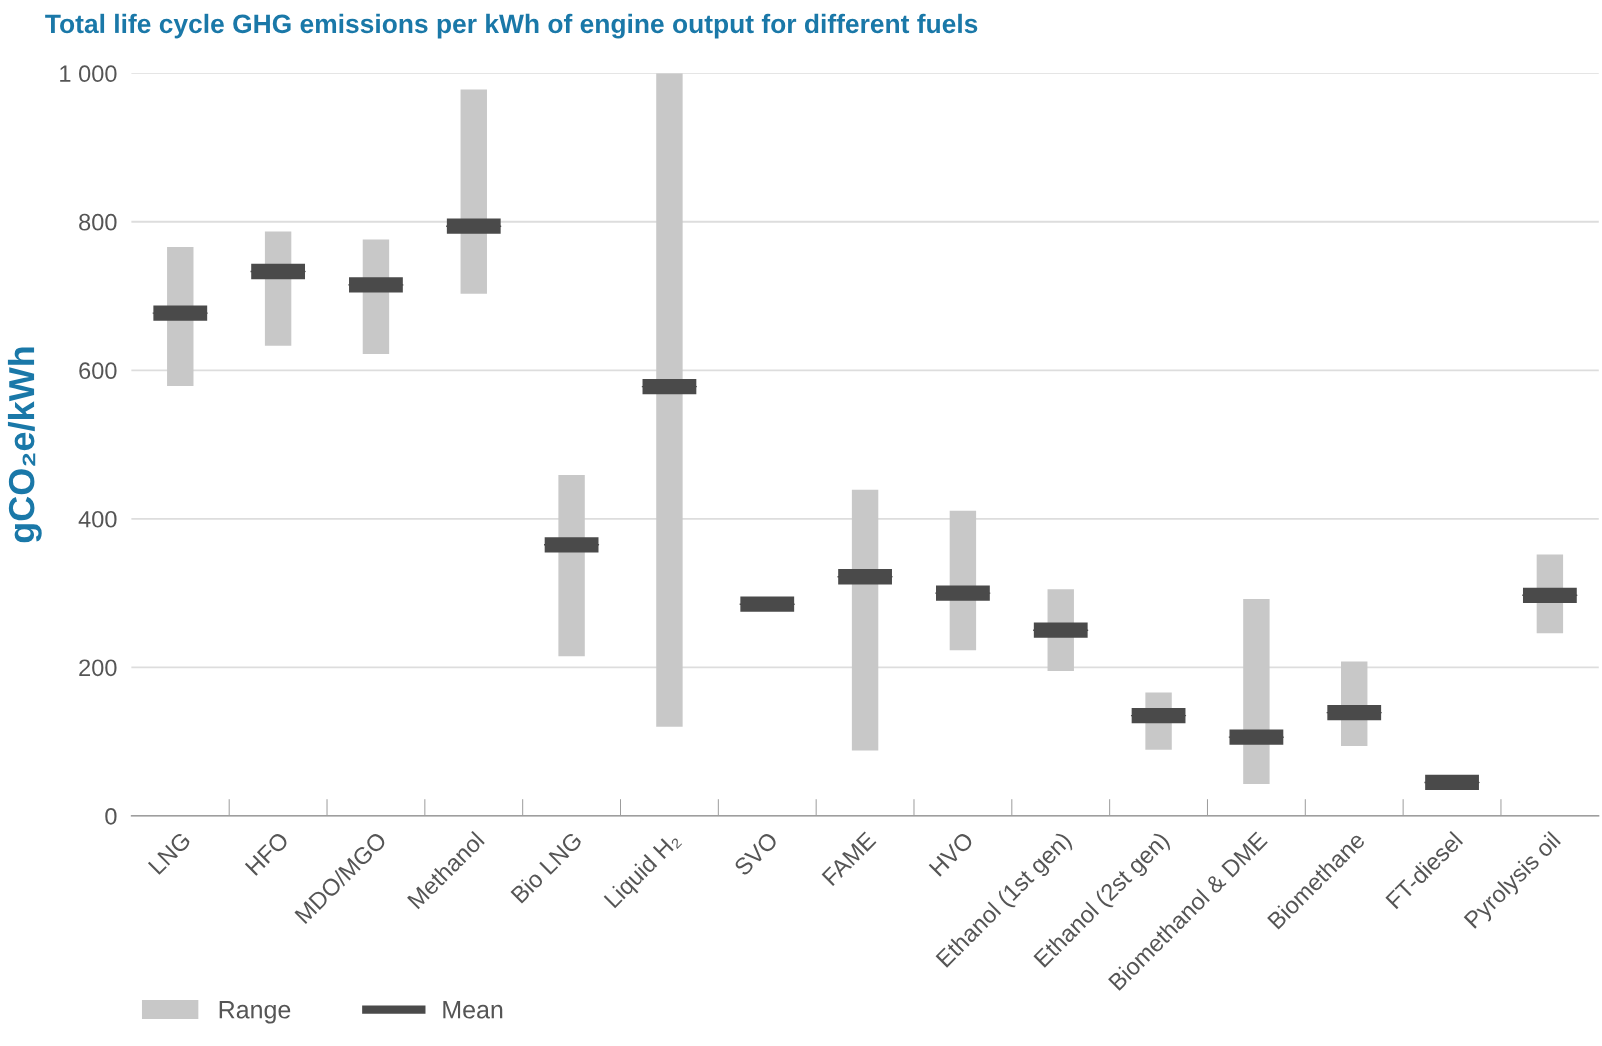 The height and width of the screenshot is (1046, 1602). Describe the element at coordinates (255, 1012) in the screenshot. I see `legend-label: Range` at that location.